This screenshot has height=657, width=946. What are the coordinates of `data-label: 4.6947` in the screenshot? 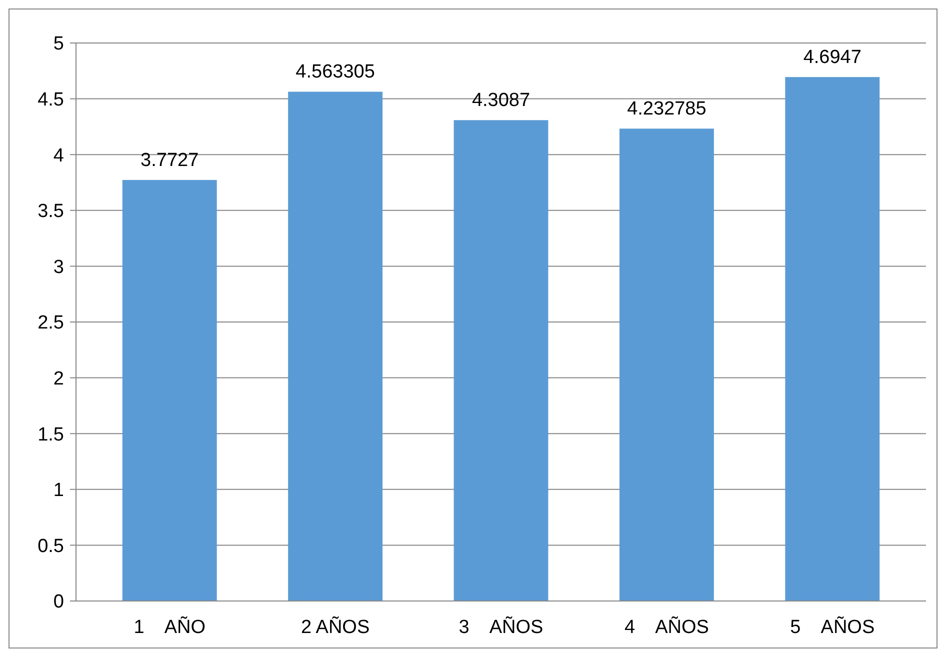 It's located at (832, 57).